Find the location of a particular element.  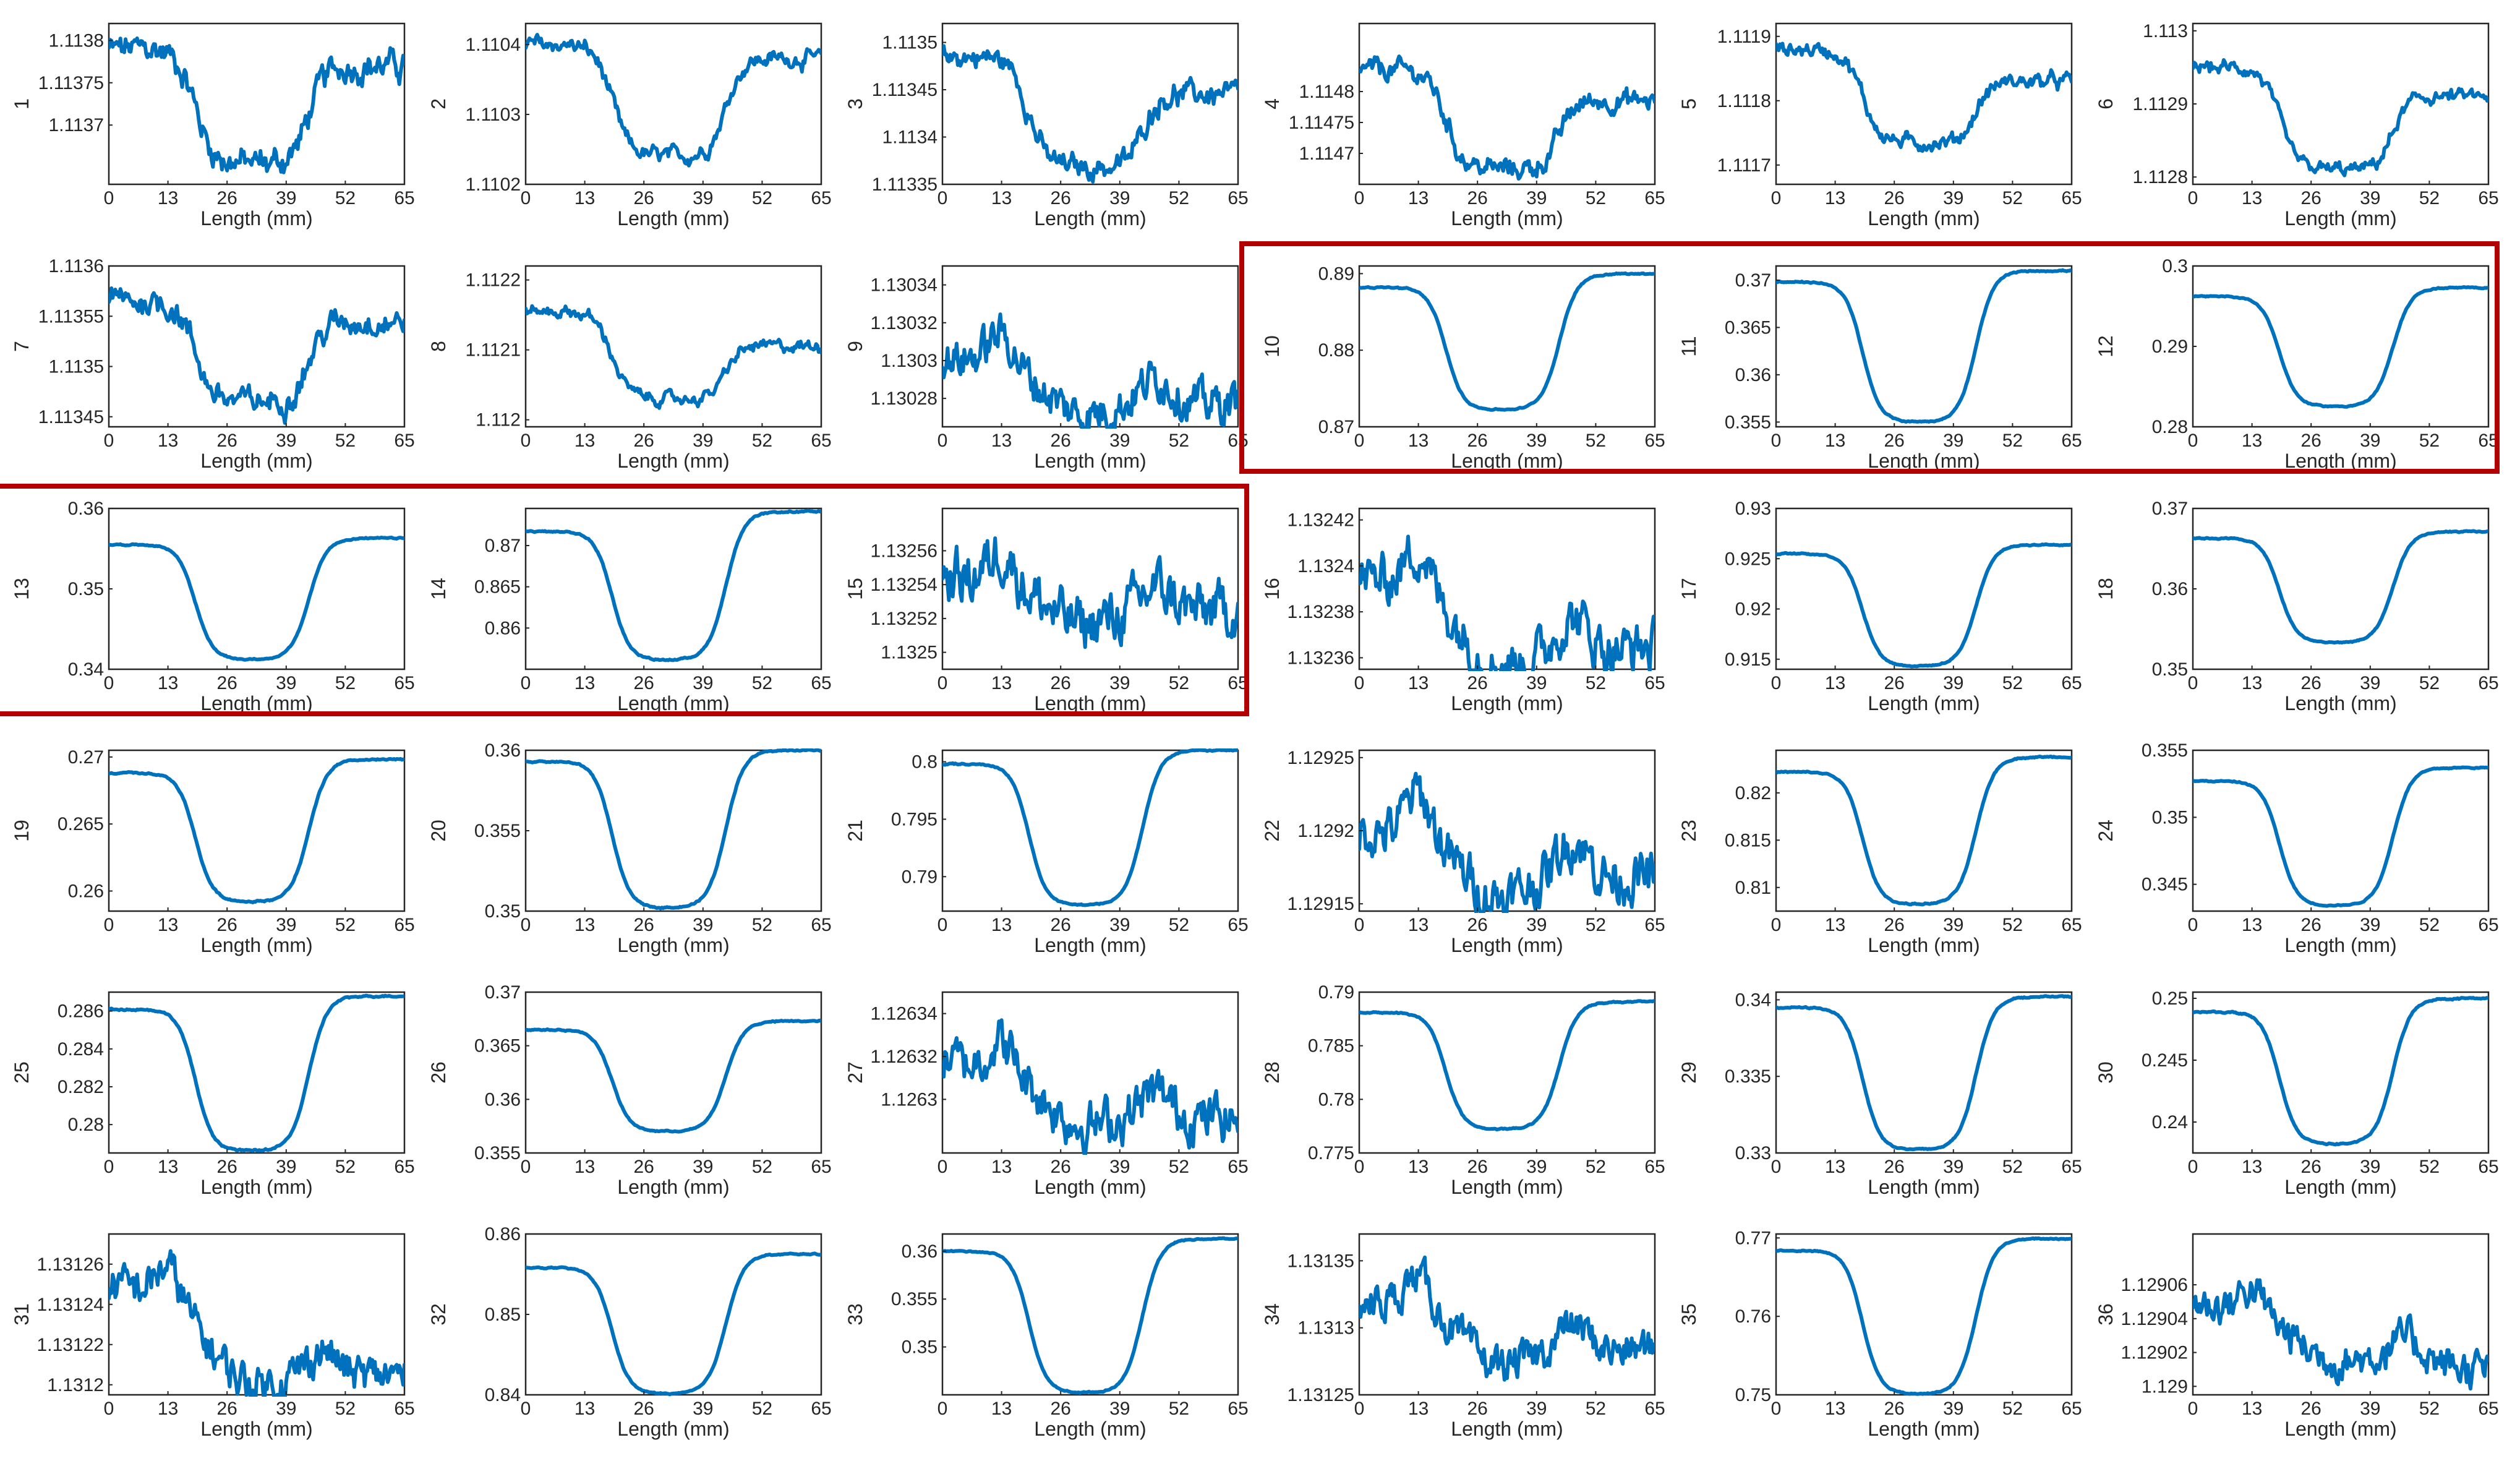

y-tick-label: 0.282 is located at coordinates (81, 1087).